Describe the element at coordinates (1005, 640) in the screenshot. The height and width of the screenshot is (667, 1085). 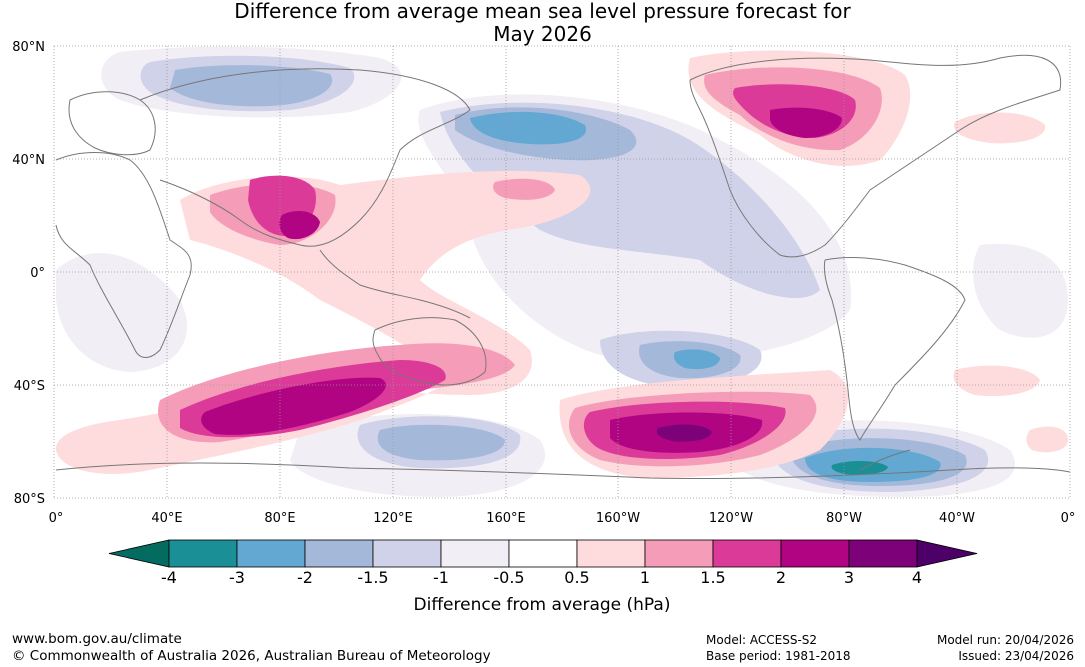
I see `footer-model-run: Model run: 20/04/2026` at that location.